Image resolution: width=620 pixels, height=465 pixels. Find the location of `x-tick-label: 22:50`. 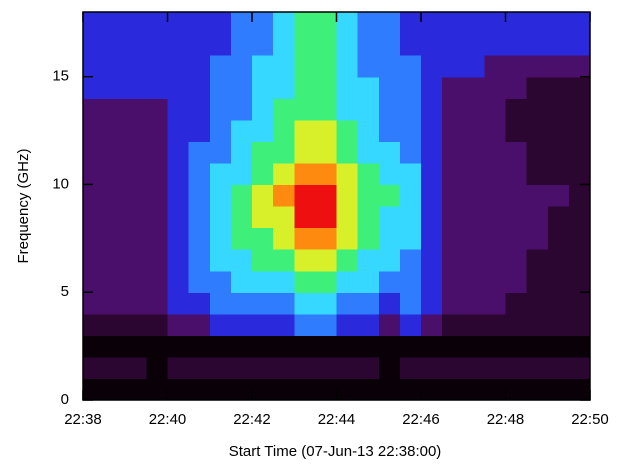

x-tick-label: 22:50 is located at coordinates (590, 419).